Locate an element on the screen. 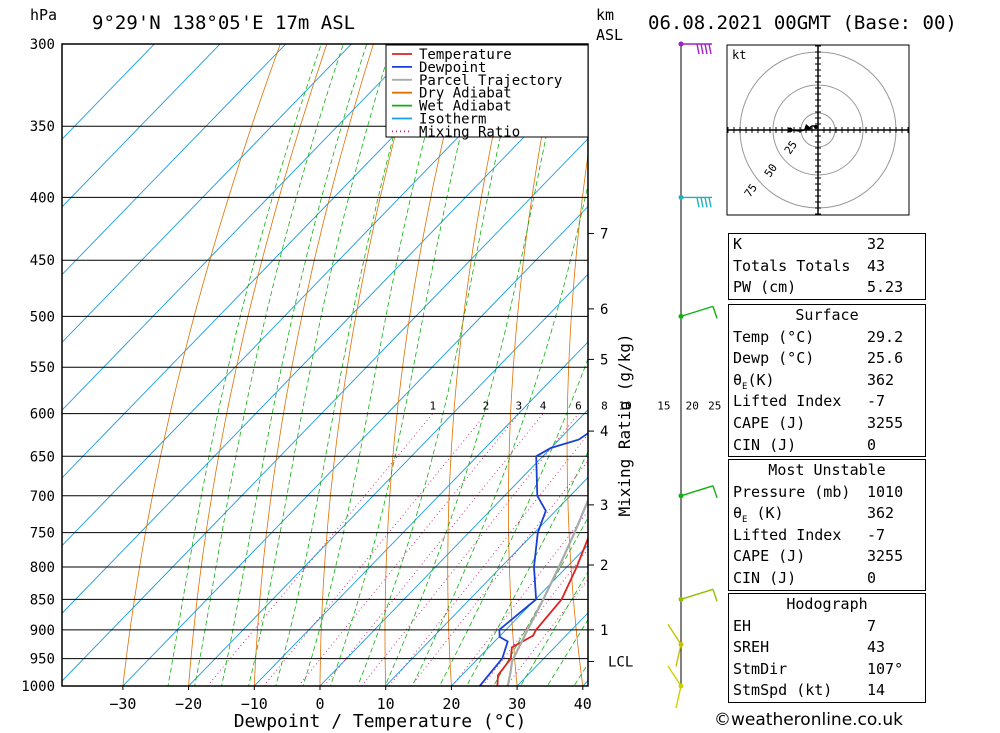 This screenshot has width=1000, height=733. mu-pressure-row: Pressure (mb) 1010 is located at coordinates (827, 493).